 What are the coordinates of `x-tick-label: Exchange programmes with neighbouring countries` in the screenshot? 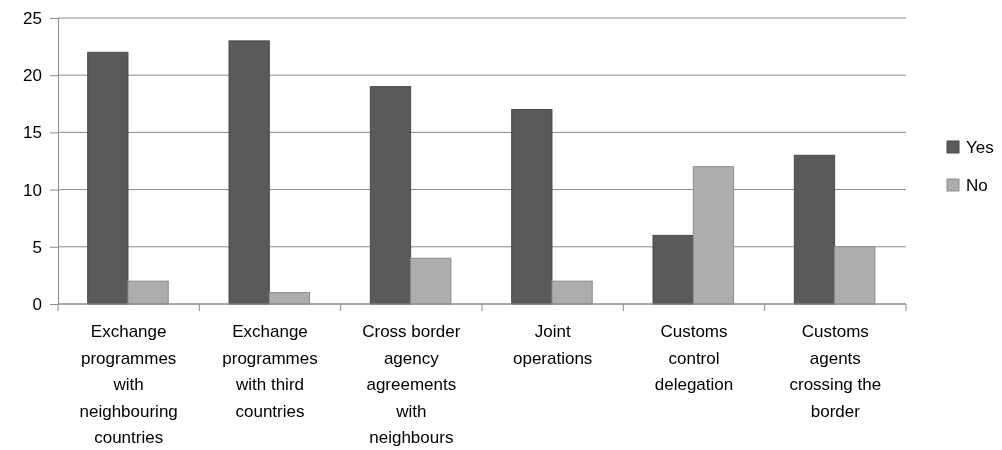 It's located at (128, 385).